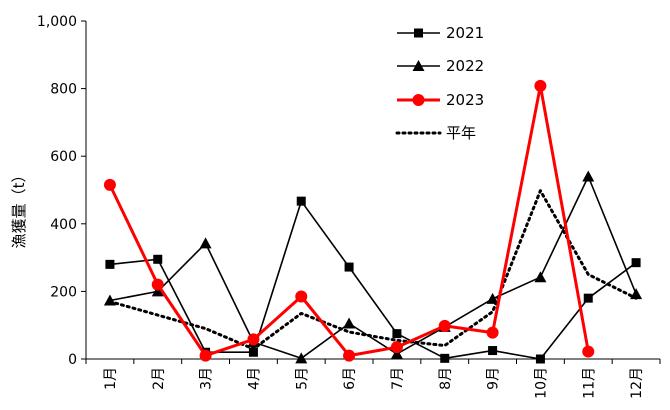 The height and width of the screenshot is (410, 670). What do you see at coordinates (19, 208) in the screenshot?
I see `y-axis-label: 漁獲量（t）` at bounding box center [19, 208].